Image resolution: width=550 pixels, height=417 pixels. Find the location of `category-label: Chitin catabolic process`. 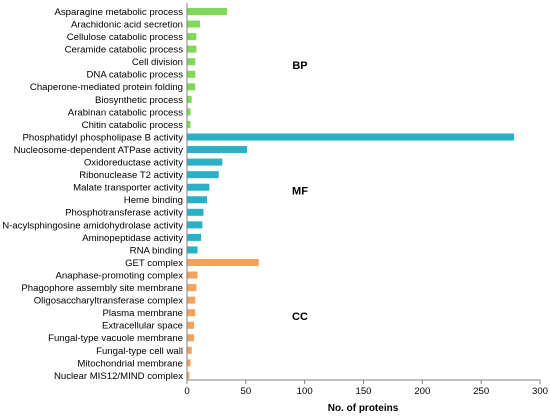

category-label: Chitin catabolic process is located at coordinates (133, 125).